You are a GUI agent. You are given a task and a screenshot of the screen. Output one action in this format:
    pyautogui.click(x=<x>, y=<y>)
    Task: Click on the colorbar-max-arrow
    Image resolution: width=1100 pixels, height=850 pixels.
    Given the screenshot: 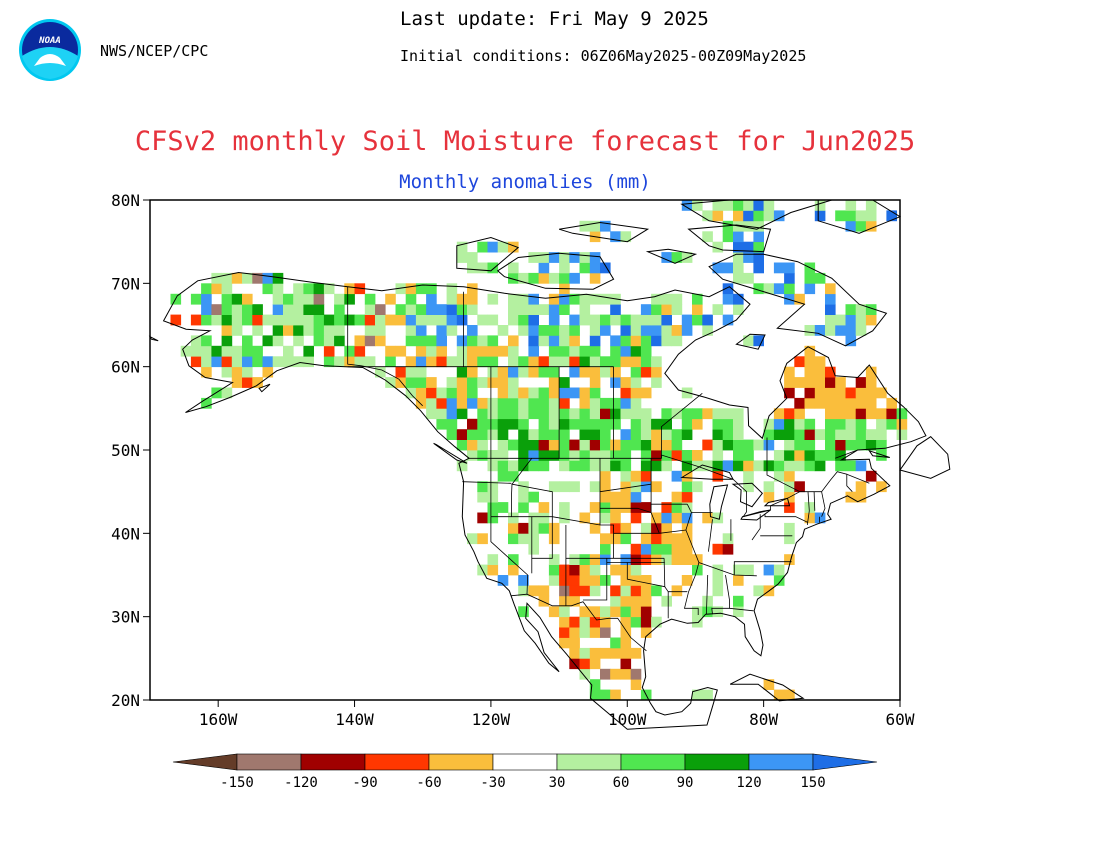 What is the action you would take?
    pyautogui.click(x=845, y=762)
    